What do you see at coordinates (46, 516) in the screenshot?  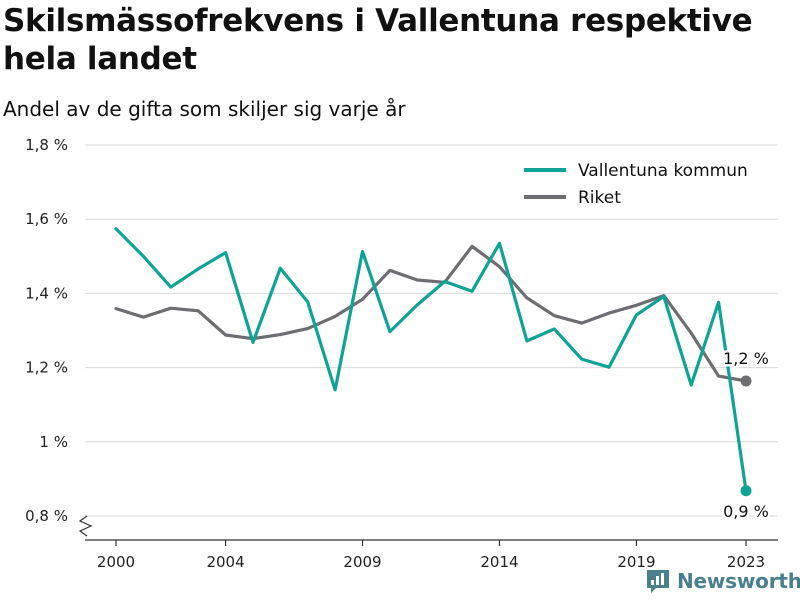 I see `y-tick-label: 0,8 %` at bounding box center [46, 516].